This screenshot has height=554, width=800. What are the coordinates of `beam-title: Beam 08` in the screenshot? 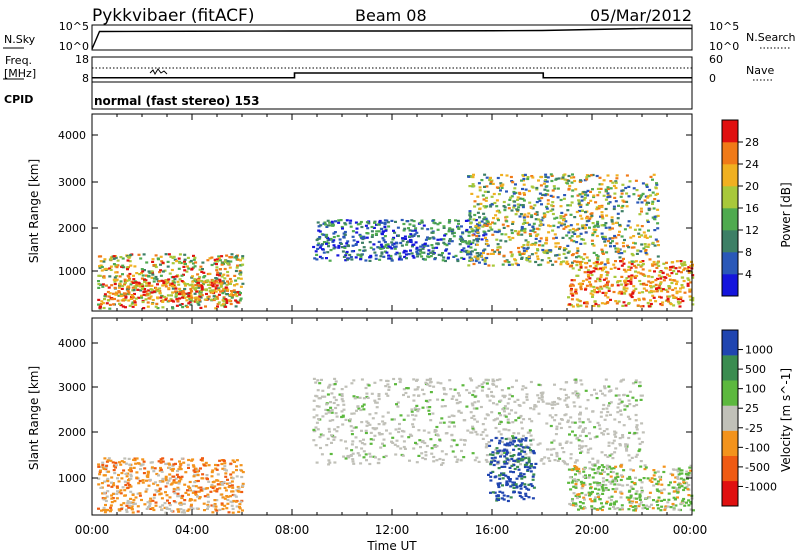 It's located at (391, 15).